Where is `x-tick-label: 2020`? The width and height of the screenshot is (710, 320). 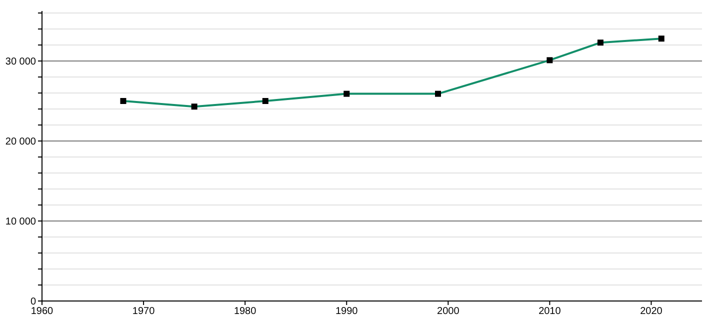 x-tick-label: 2020 is located at coordinates (651, 312).